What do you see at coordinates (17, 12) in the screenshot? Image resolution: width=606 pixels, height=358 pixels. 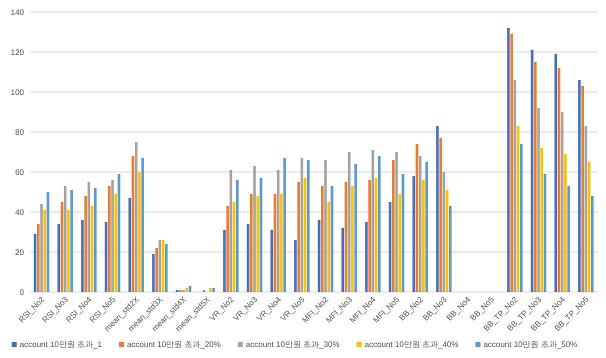 I see `y-tick-label: 140` at bounding box center [17, 12].